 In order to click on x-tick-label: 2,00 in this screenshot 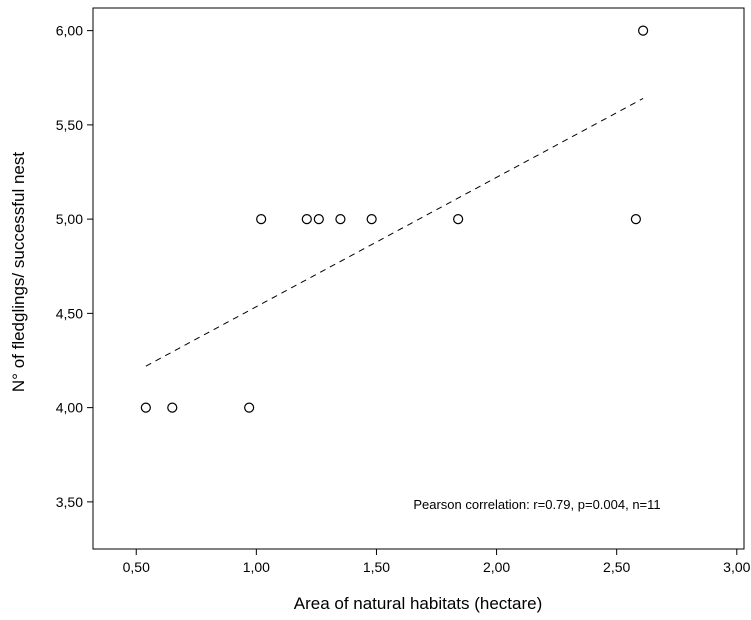, I will do `click(496, 567)`.